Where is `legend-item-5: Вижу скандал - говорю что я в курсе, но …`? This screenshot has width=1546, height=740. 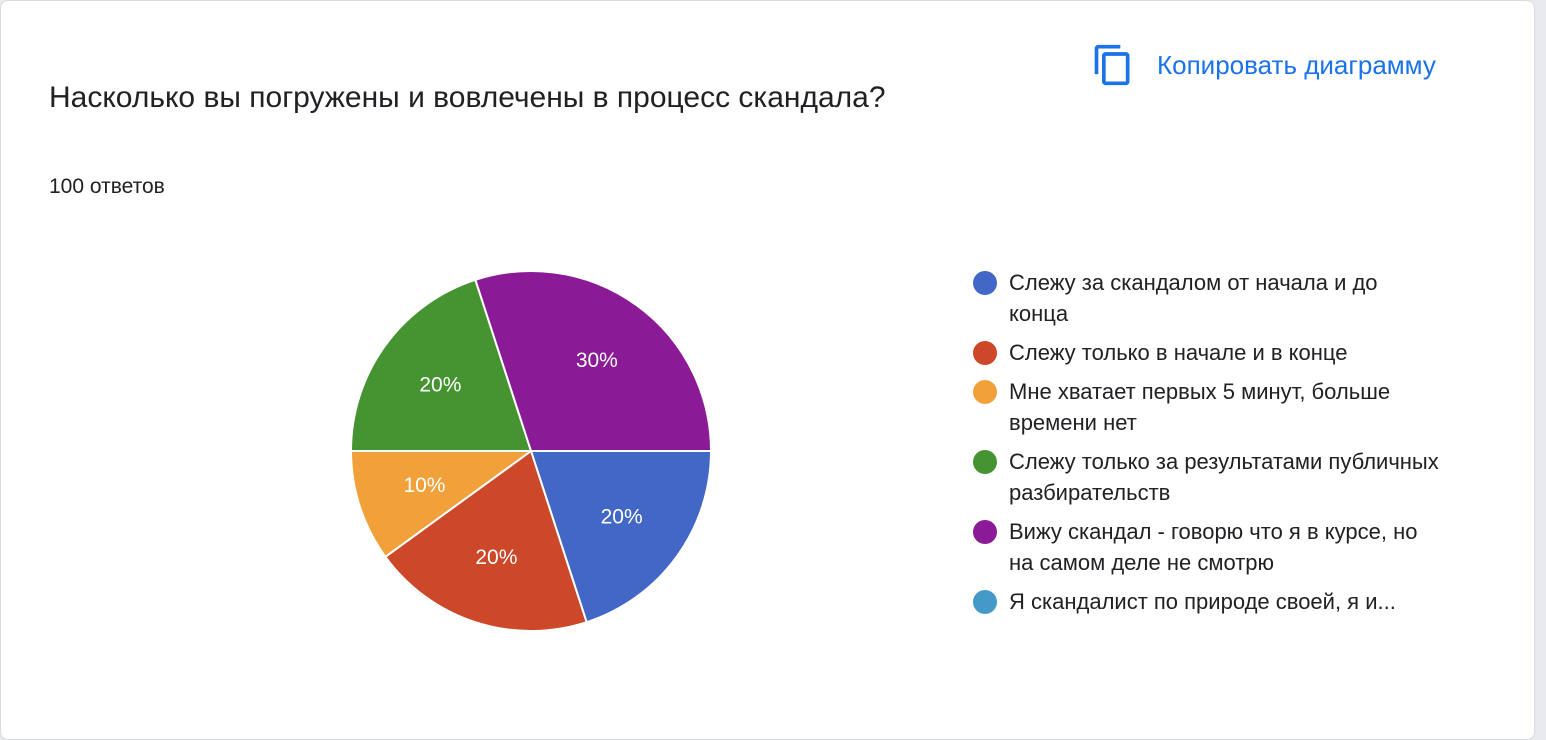 legend-item-5: Вижу скандал - говорю что я в курсе, но … is located at coordinates (1208, 547).